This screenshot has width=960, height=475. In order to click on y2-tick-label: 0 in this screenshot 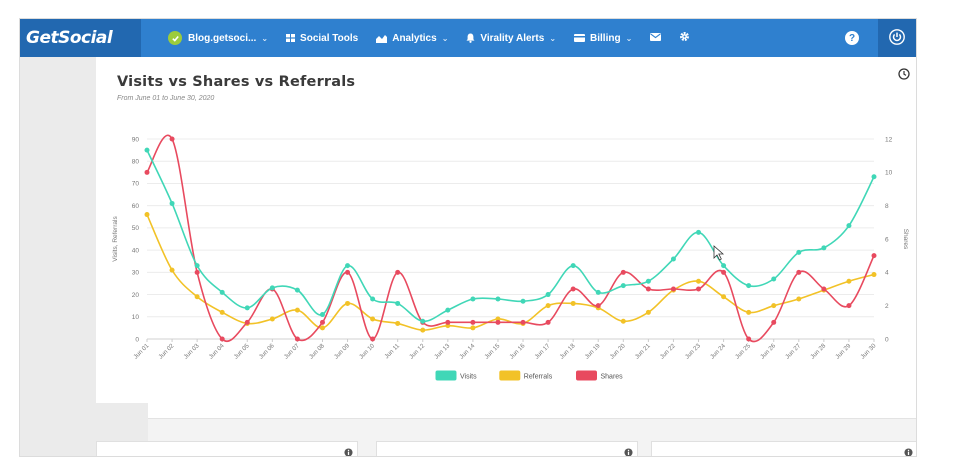, I will do `click(887, 339)`.